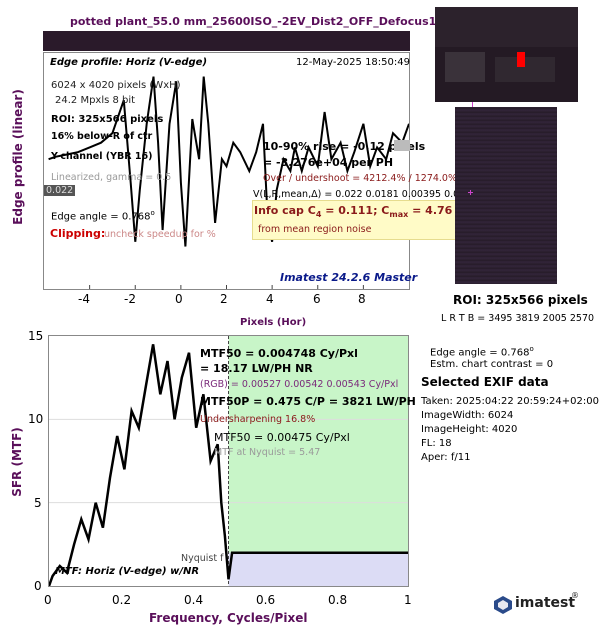 This screenshot has width=610, height=630. What do you see at coordinates (228, 618) in the screenshot?
I see `mtf-x-label: Frequency, Cycles/Pixel` at bounding box center [228, 618].